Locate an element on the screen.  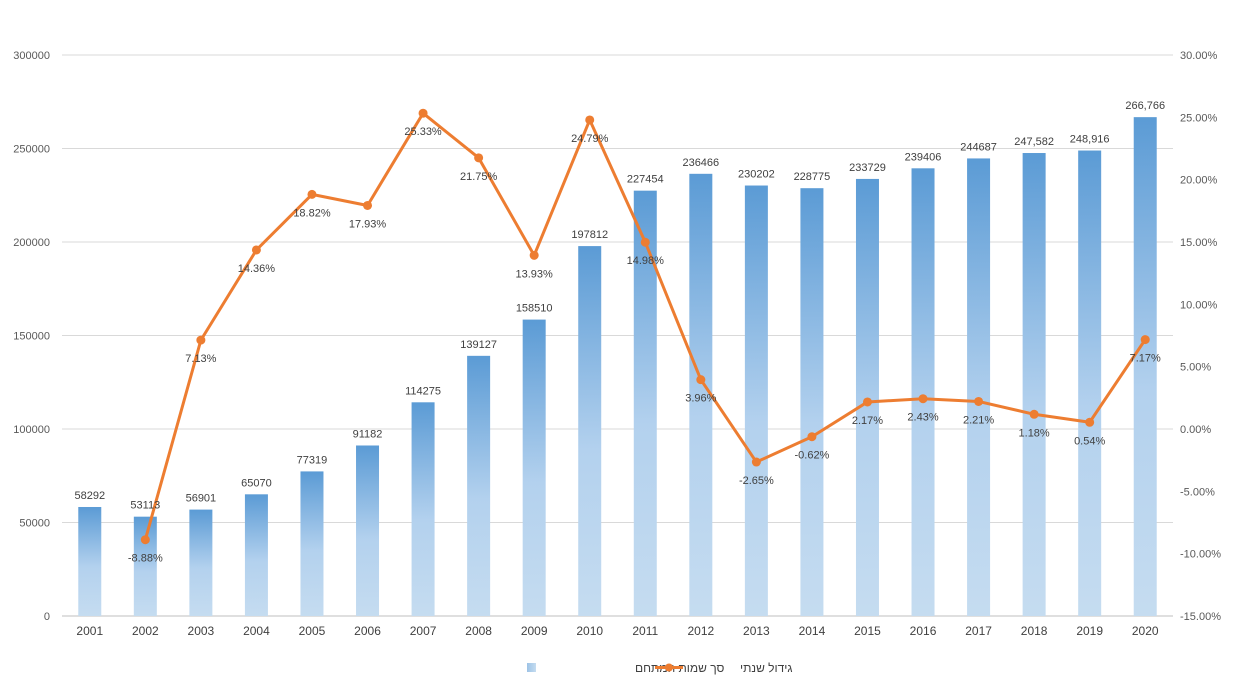
y-right-tick-label: -15.00% is located at coordinates (1200, 617).